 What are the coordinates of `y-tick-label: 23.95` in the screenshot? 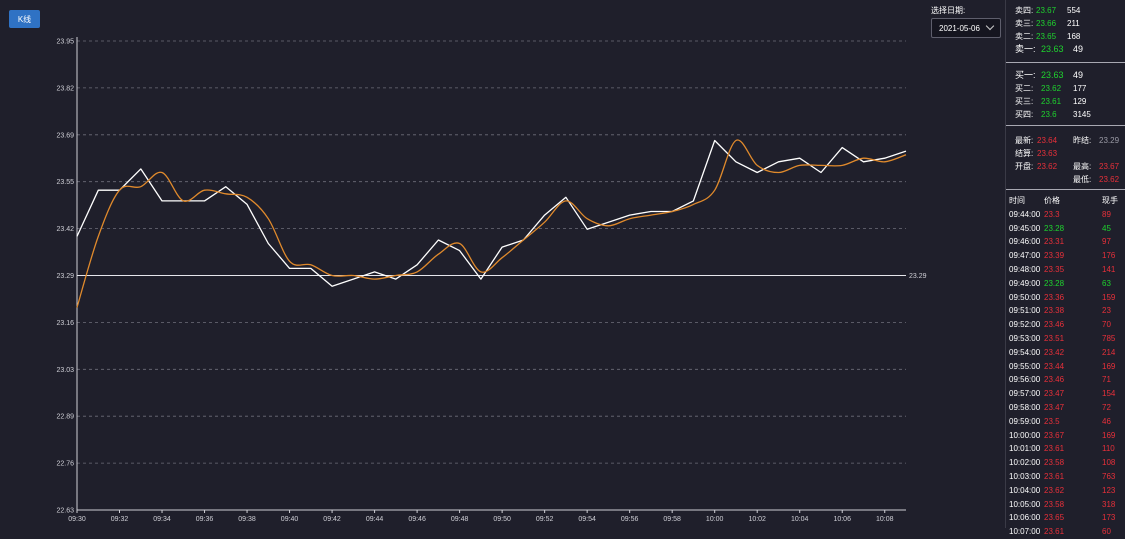 It's located at (65, 42).